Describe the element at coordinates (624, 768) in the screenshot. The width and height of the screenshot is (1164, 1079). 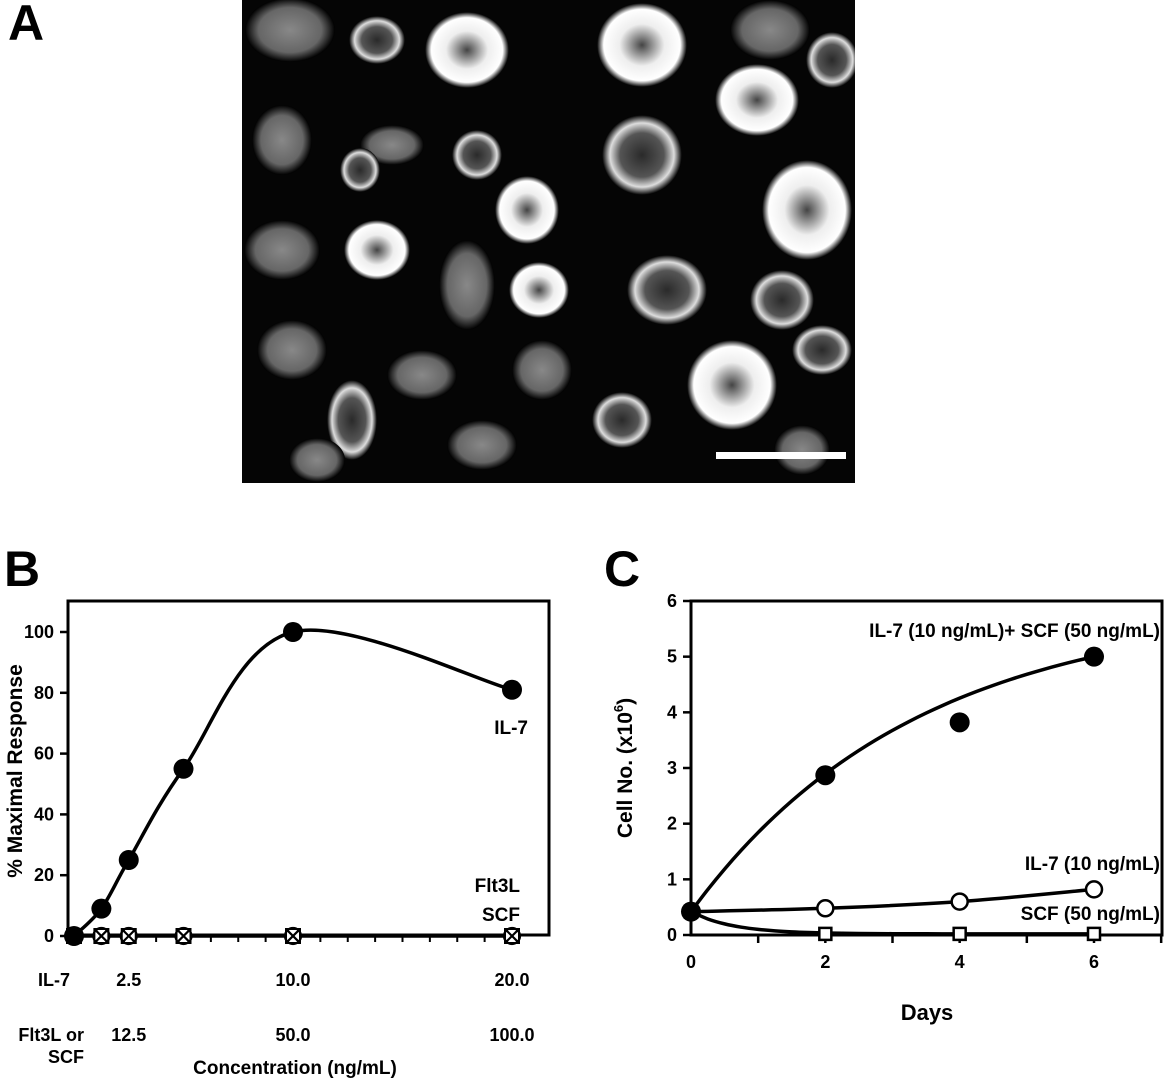
I see `chart-c-y-axis-title: Cell No. (x106)` at that location.